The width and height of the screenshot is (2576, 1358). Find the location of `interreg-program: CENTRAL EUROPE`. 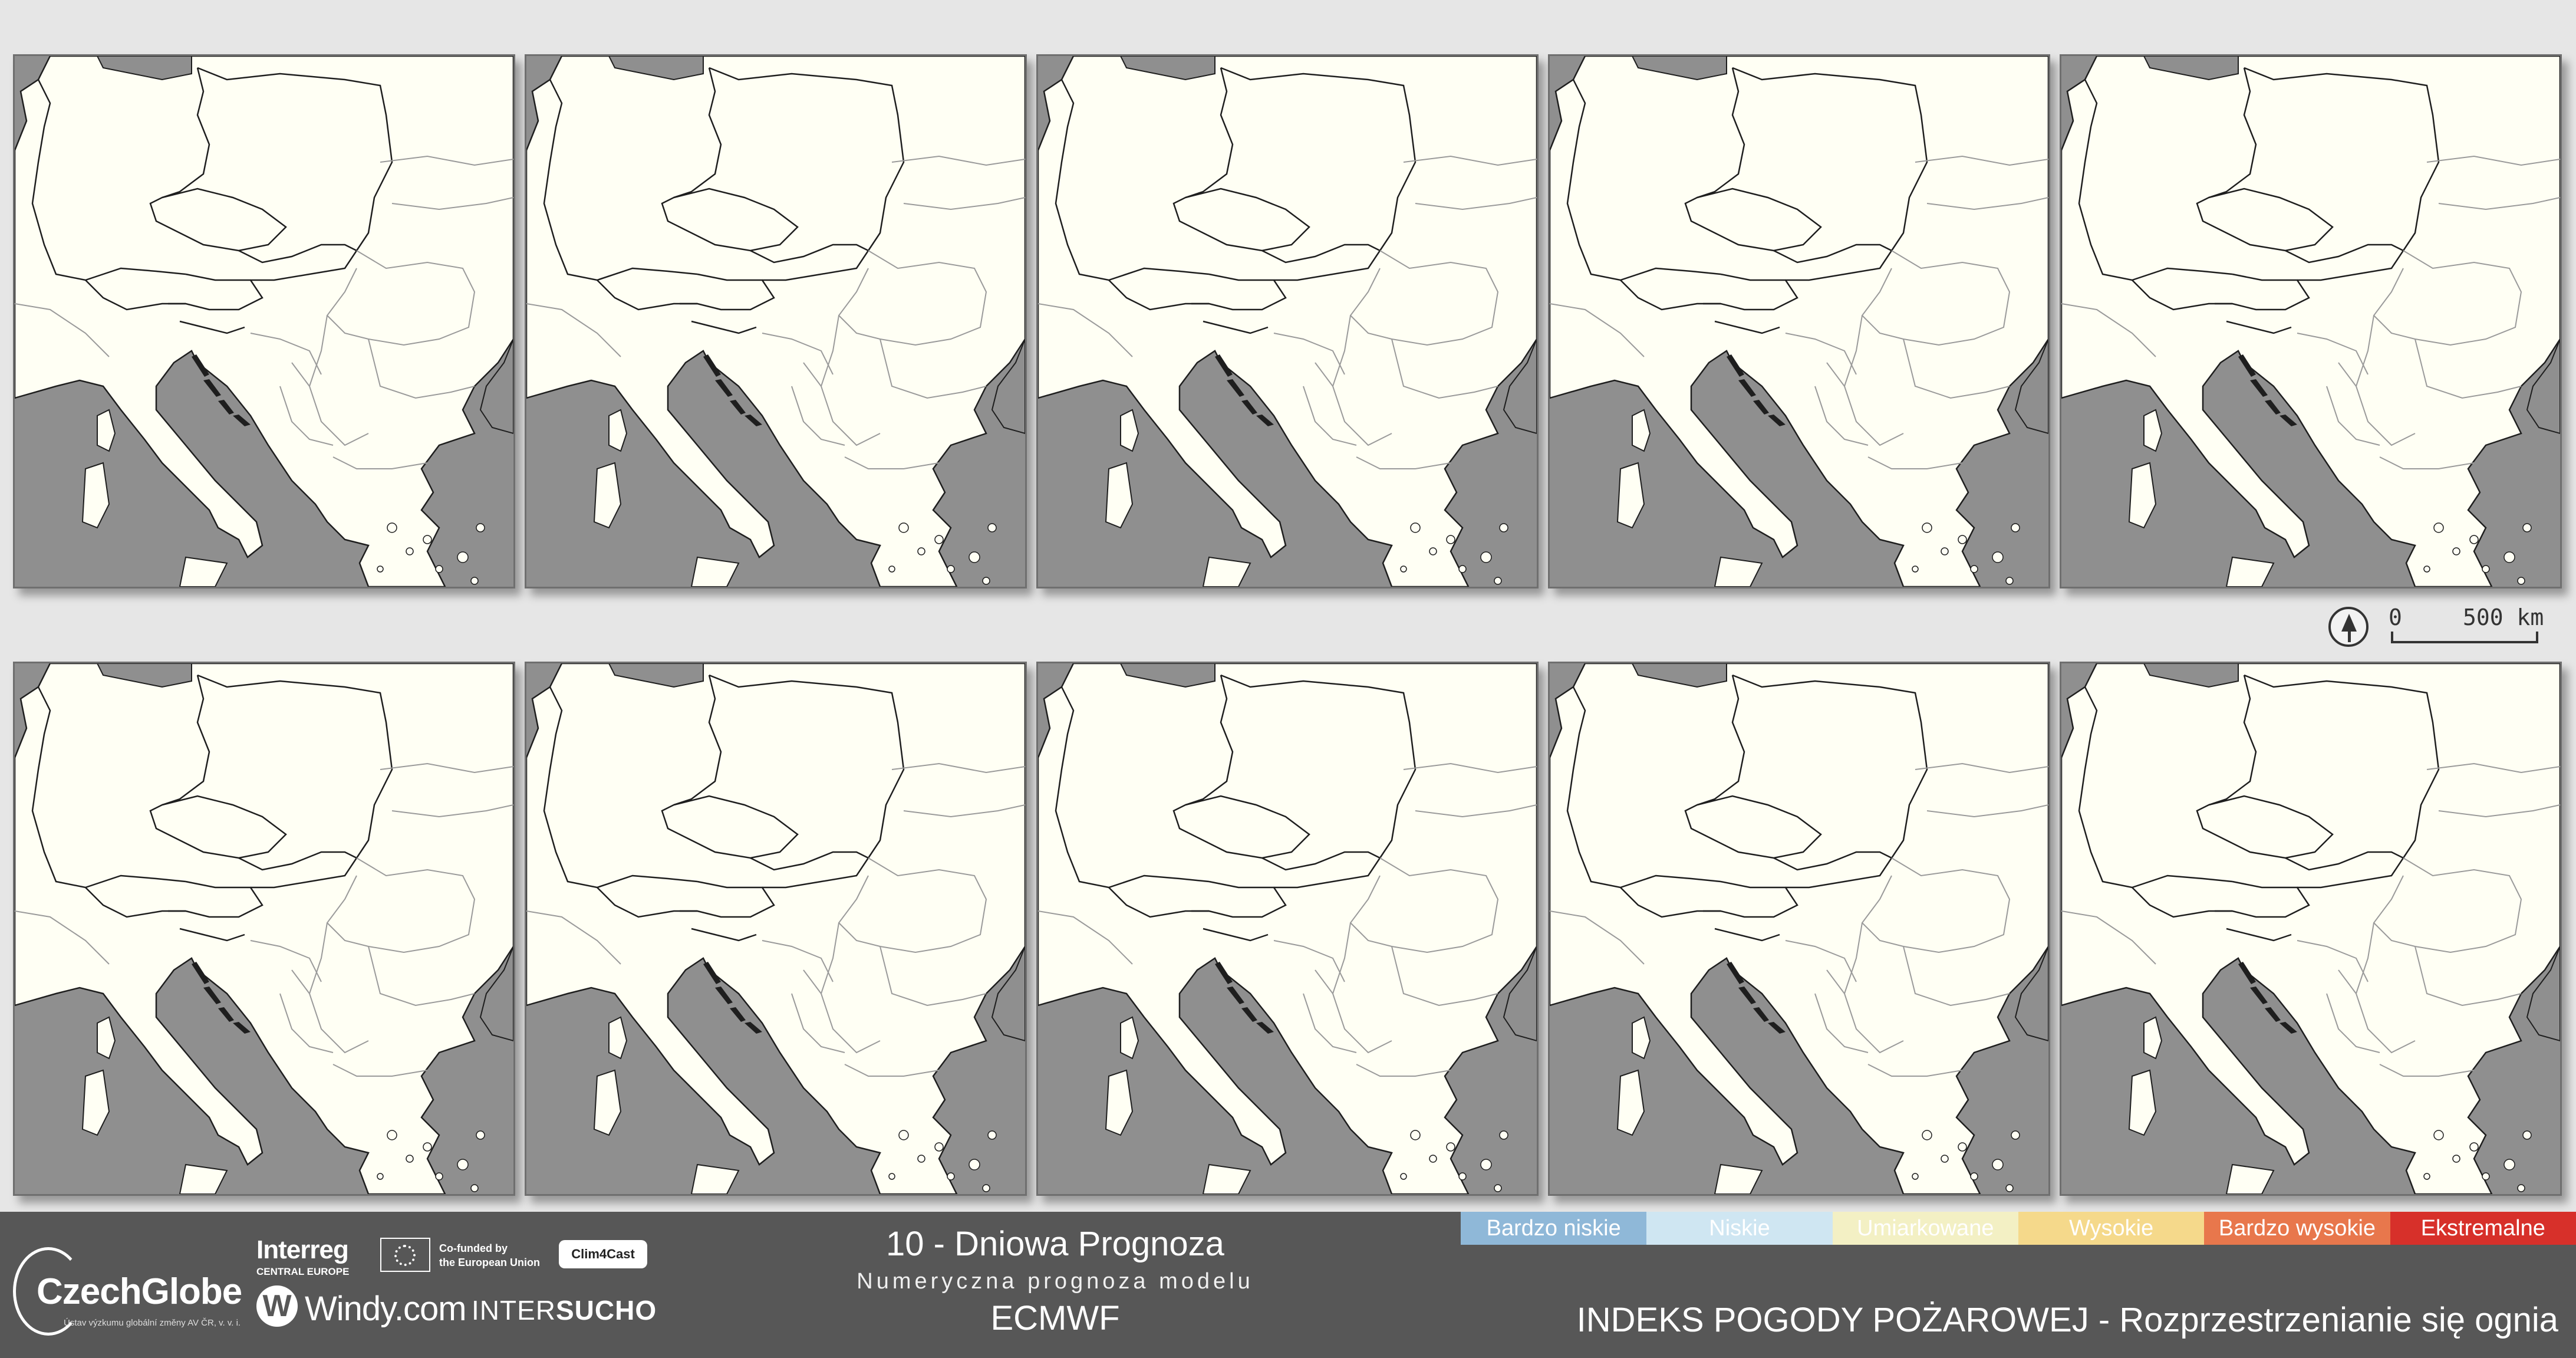

interreg-program: CENTRAL EUROPE is located at coordinates (303, 1271).